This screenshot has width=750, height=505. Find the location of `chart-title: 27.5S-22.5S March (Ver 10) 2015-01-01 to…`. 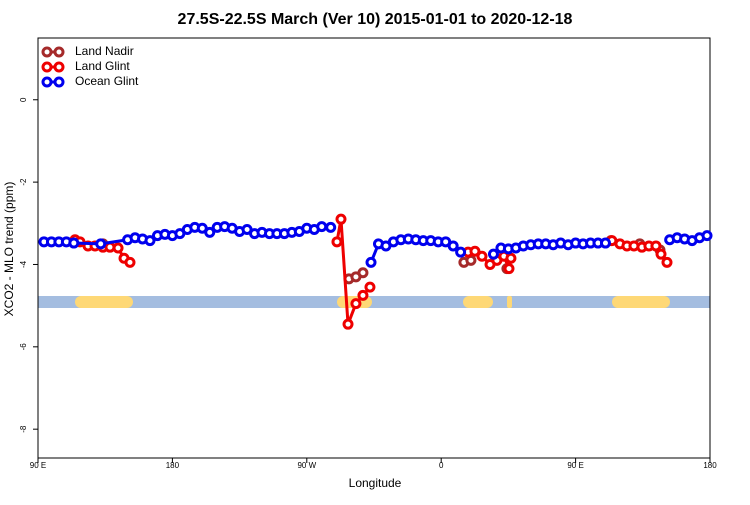

chart-title: 27.5S-22.5S March (Ver 10) 2015-01-01 to… is located at coordinates (375, 19).